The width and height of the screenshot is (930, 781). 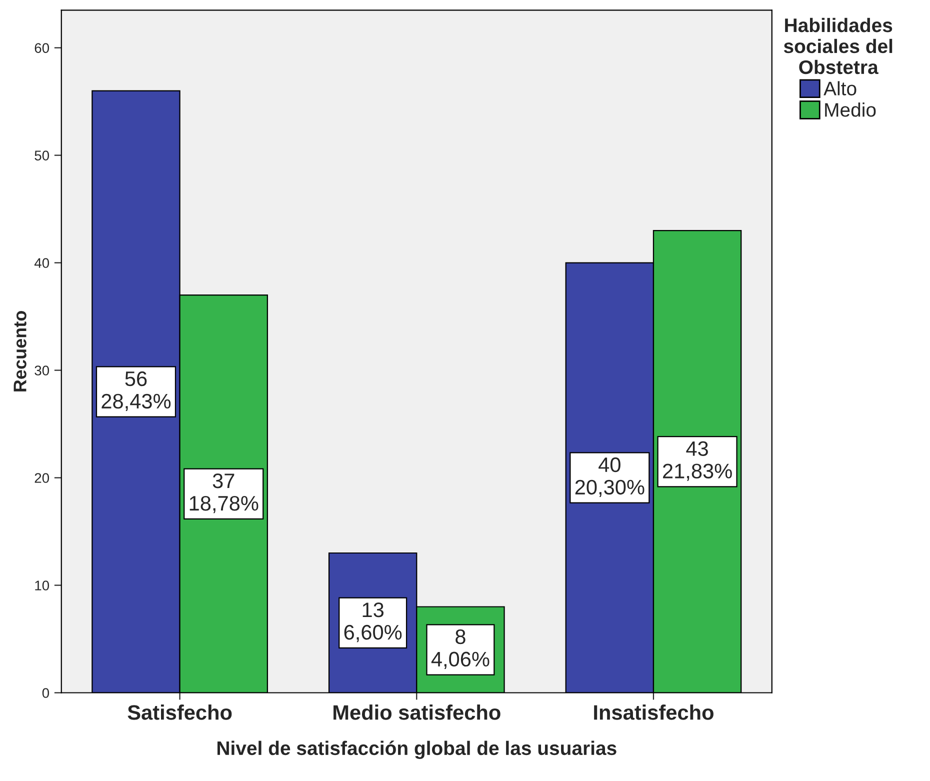 I want to click on legend-title: Habilidades sociales del Obstetra, so click(x=838, y=46).